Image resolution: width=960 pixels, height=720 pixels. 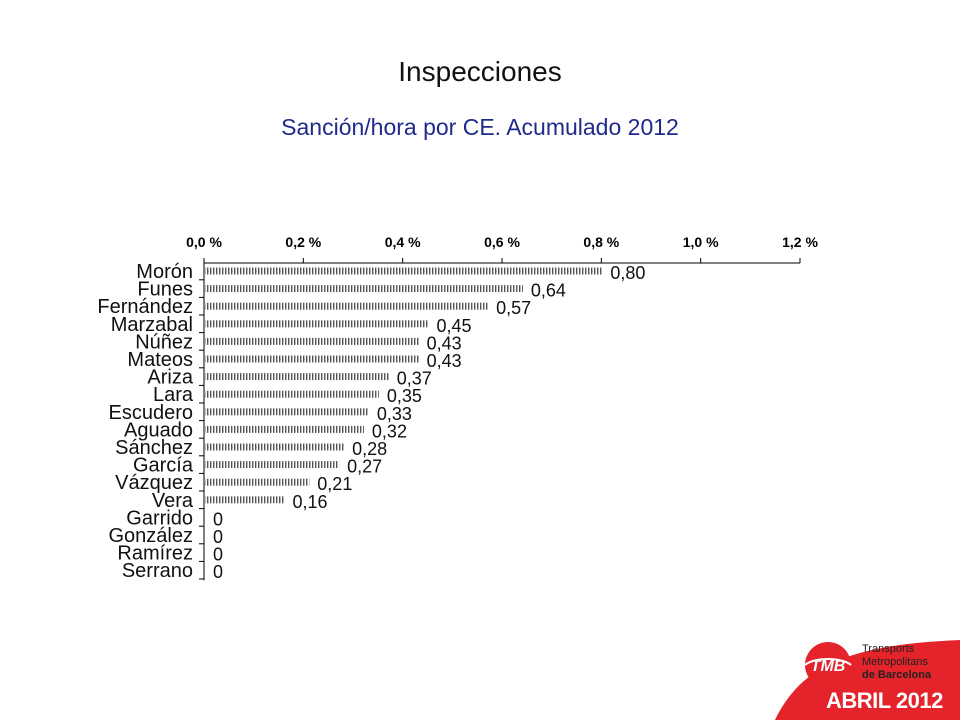 I want to click on category-label: Mateos, so click(x=160, y=360).